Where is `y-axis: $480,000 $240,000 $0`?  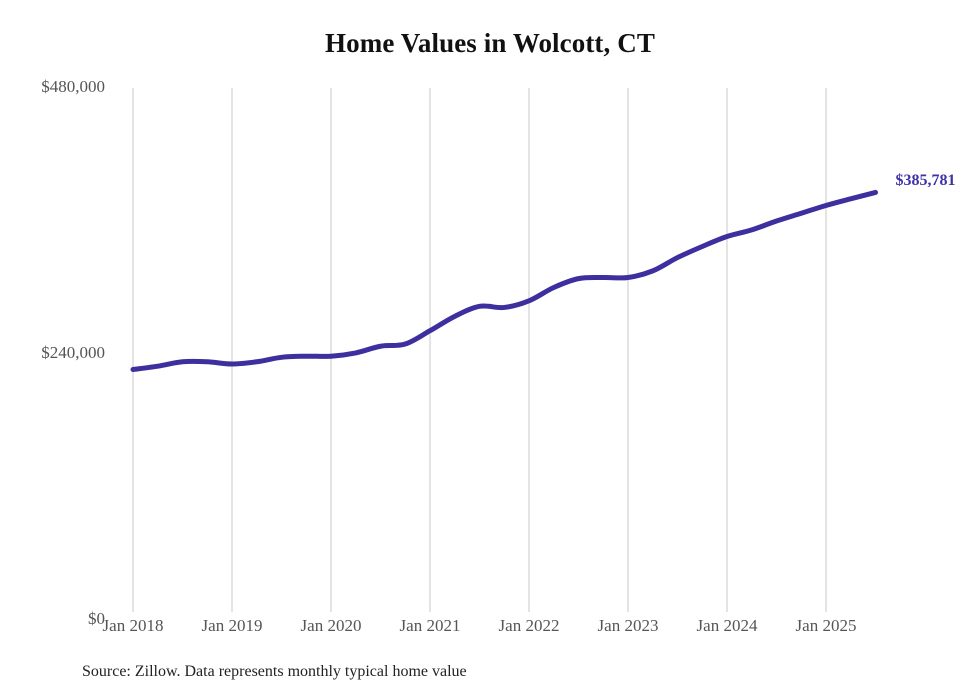
y-axis: $480,000 $240,000 $0 is located at coordinates (52, 349).